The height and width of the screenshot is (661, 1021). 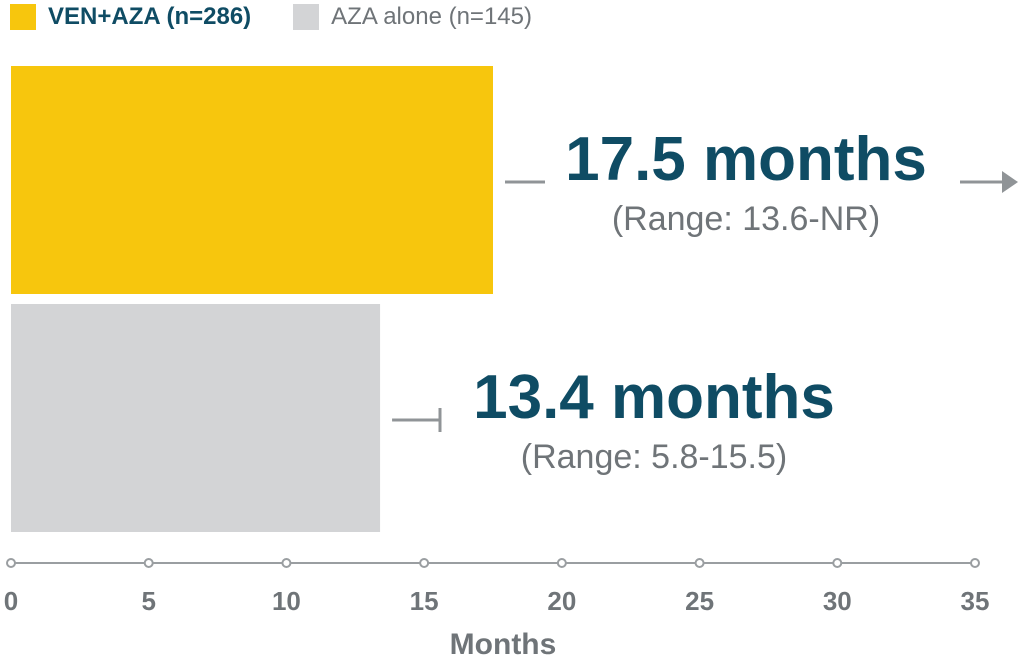 I want to click on x-tick-label-20: 20, so click(x=561, y=601).